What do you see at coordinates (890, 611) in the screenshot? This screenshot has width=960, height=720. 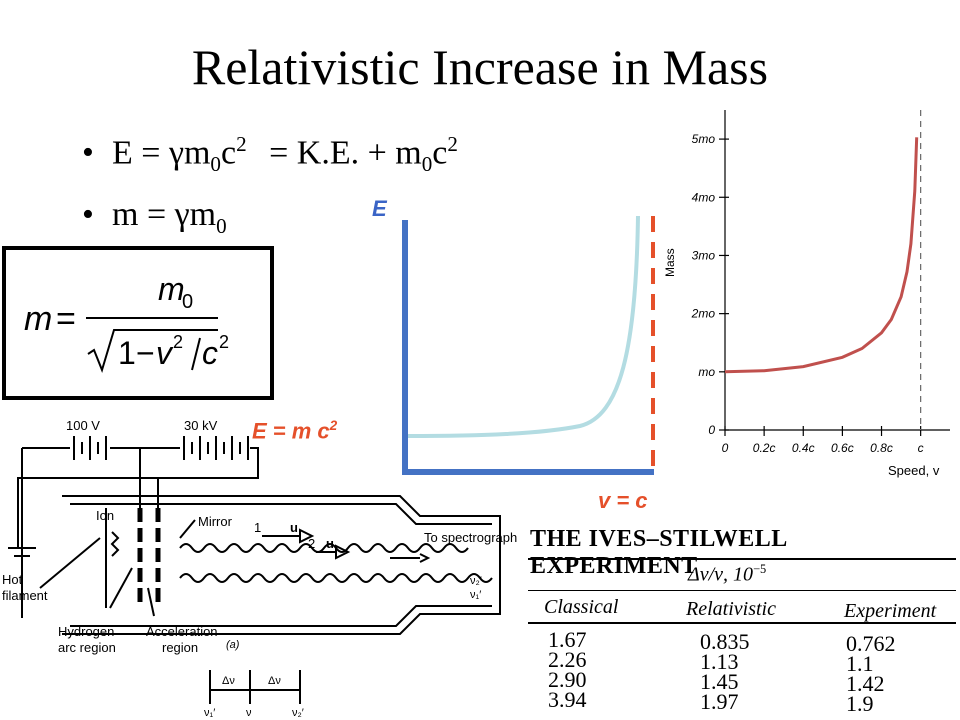 I see `ives-col-experiment: Experiment` at bounding box center [890, 611].